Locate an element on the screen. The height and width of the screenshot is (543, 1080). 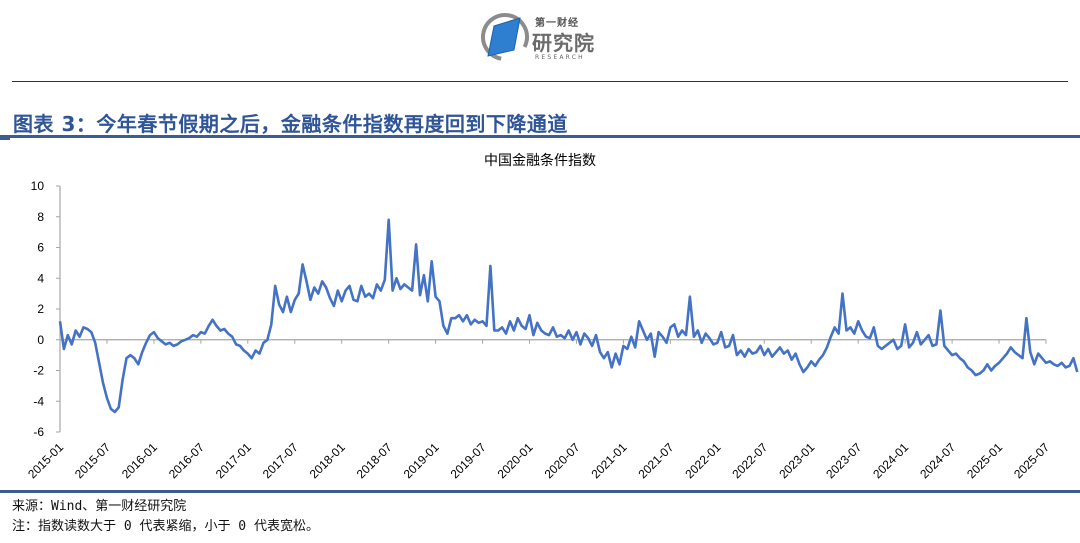
header-divider is located at coordinates (540, 81).